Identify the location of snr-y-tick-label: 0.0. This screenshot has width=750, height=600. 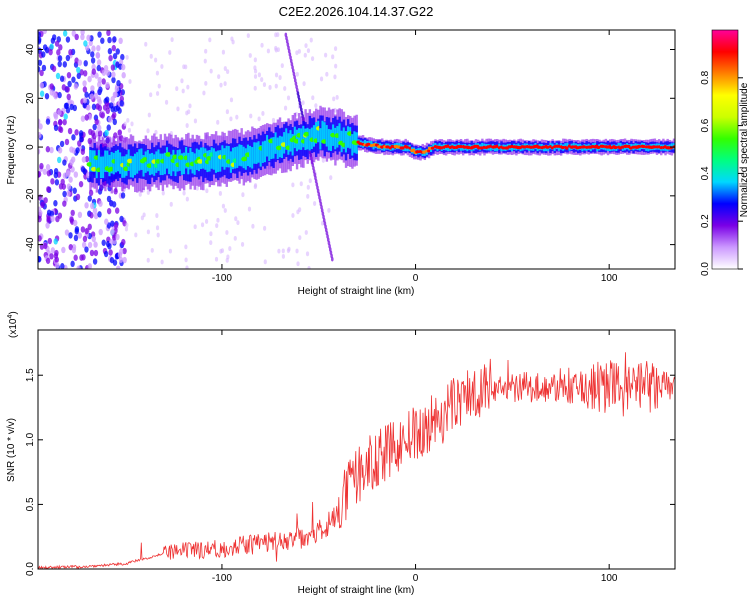
(30, 569).